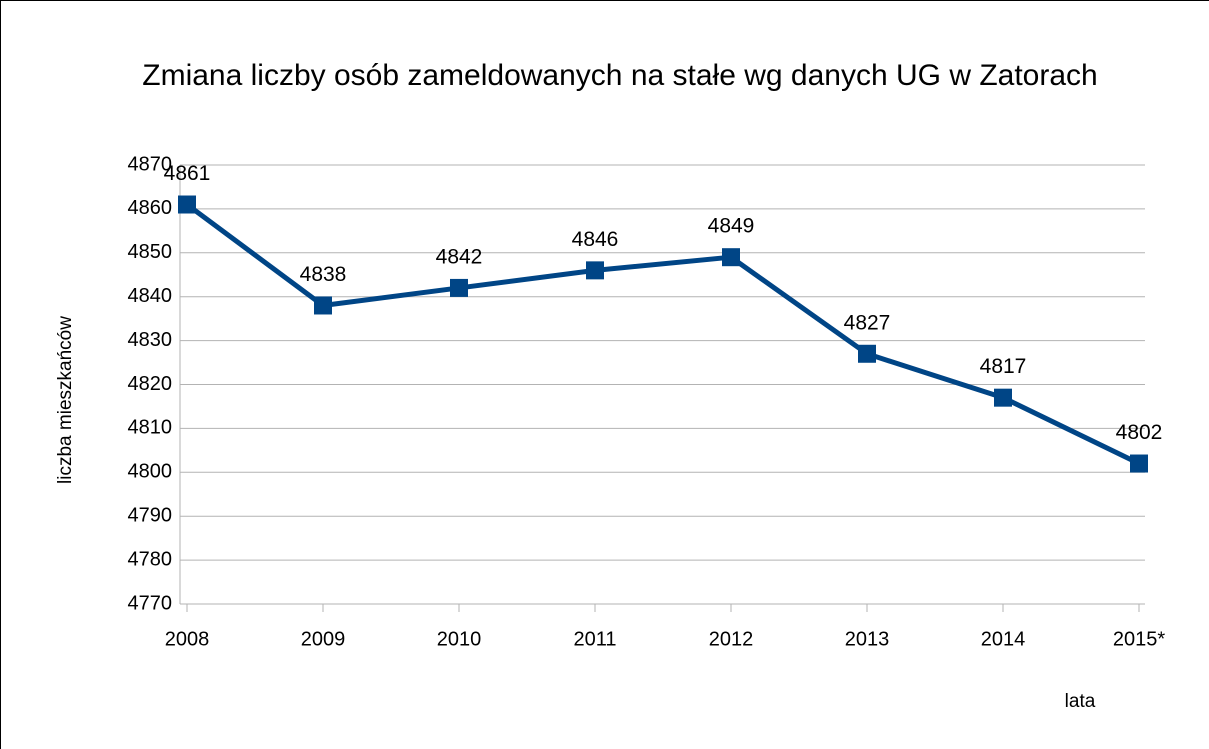 The height and width of the screenshot is (749, 1209). Describe the element at coordinates (323, 639) in the screenshot. I see `x-tick-label: 2009` at that location.